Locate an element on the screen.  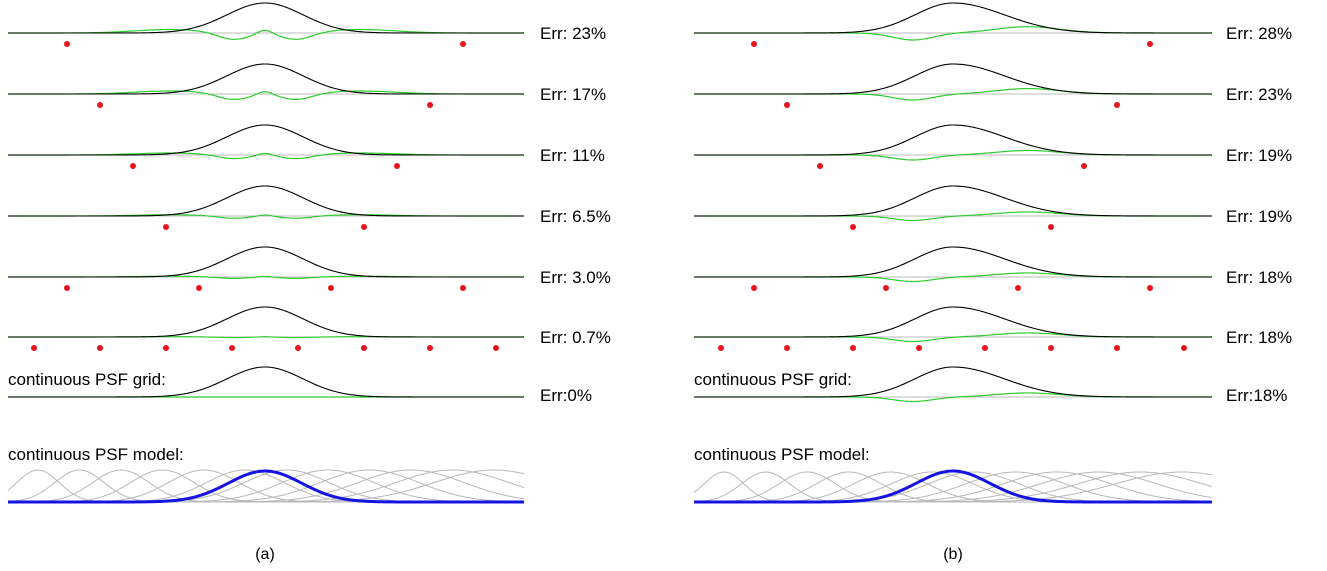
sample-row: Err: 11% is located at coordinates (306, 146).